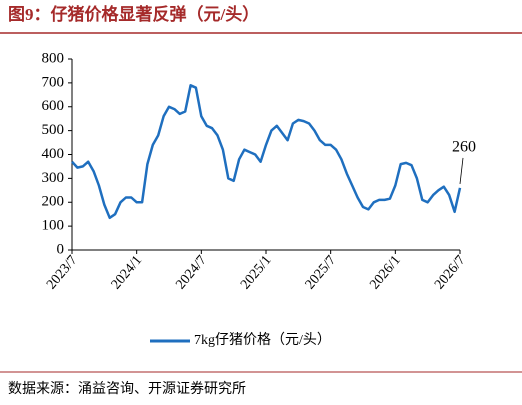 Image resolution: width=522 pixels, height=405 pixels. I want to click on label-leader, so click(461, 170).